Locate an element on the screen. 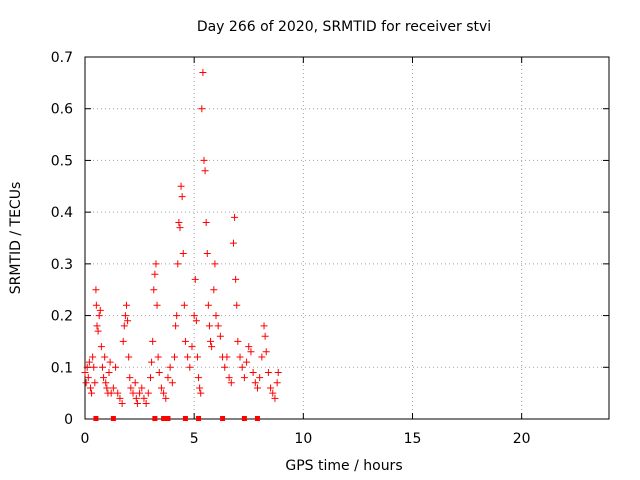  y-tick-label: 0.6 is located at coordinates (62, 110).